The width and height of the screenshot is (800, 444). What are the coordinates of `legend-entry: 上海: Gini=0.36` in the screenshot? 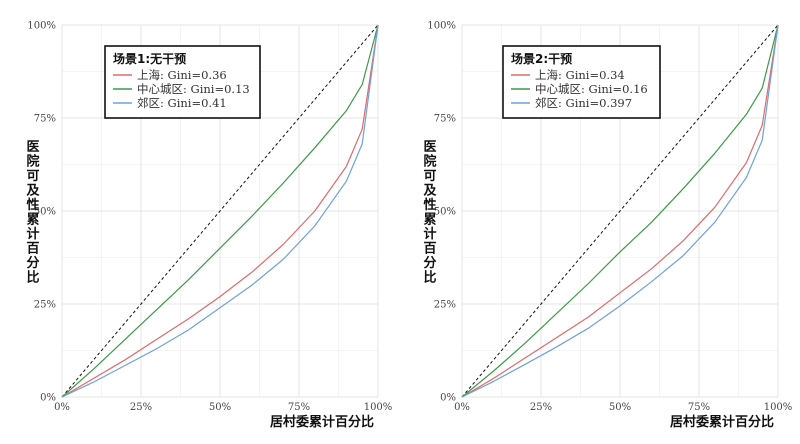 It's located at (182, 75).